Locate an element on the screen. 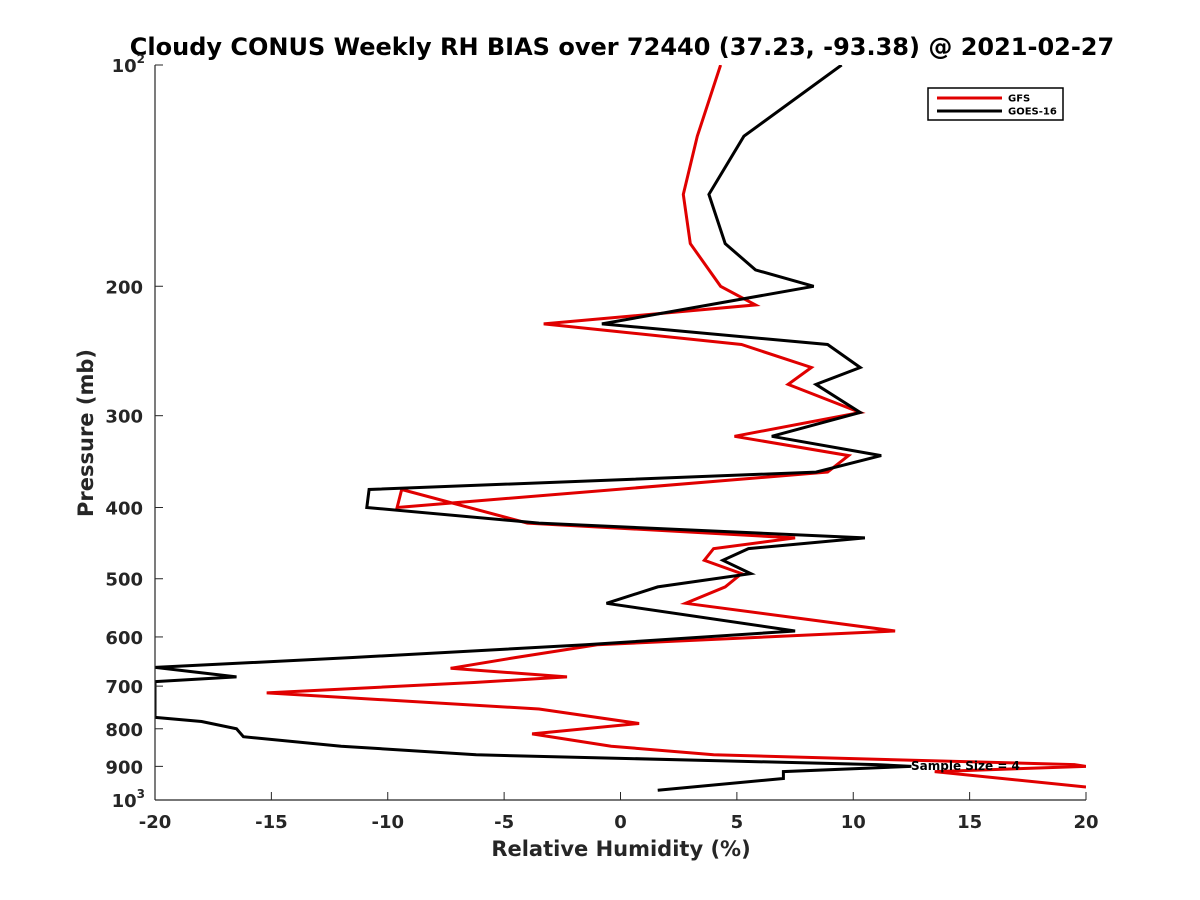  y-tick-label: 400 is located at coordinates (124, 509).